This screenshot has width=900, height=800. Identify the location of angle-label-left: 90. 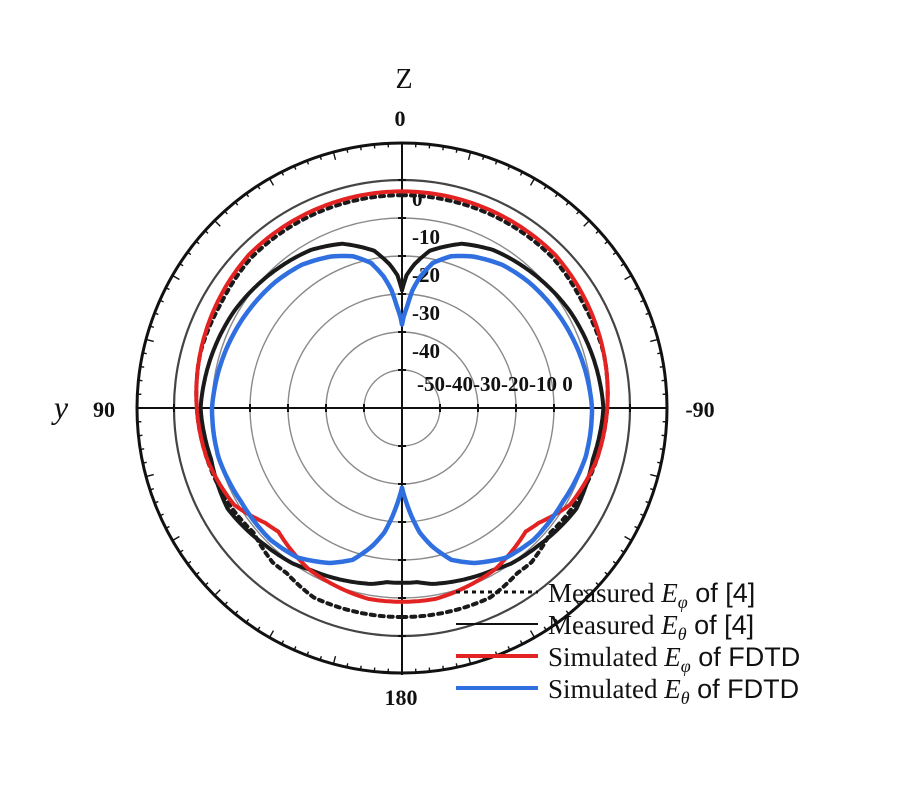
(104, 409).